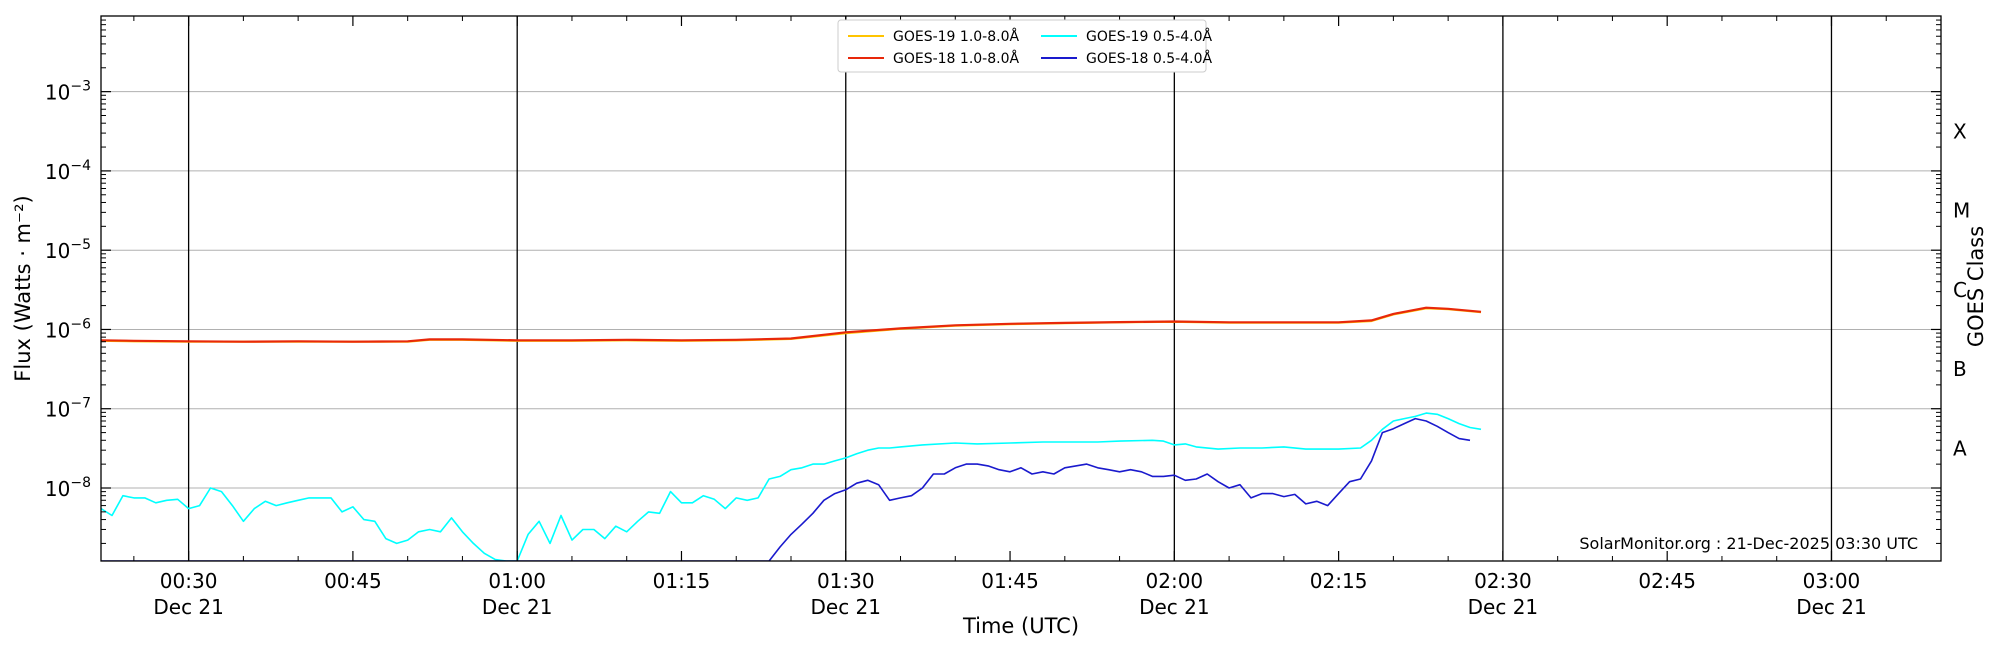 The image size is (2000, 650). I want to click on y-axis-title: Flux (Watts · m⁻²), so click(23, 288).